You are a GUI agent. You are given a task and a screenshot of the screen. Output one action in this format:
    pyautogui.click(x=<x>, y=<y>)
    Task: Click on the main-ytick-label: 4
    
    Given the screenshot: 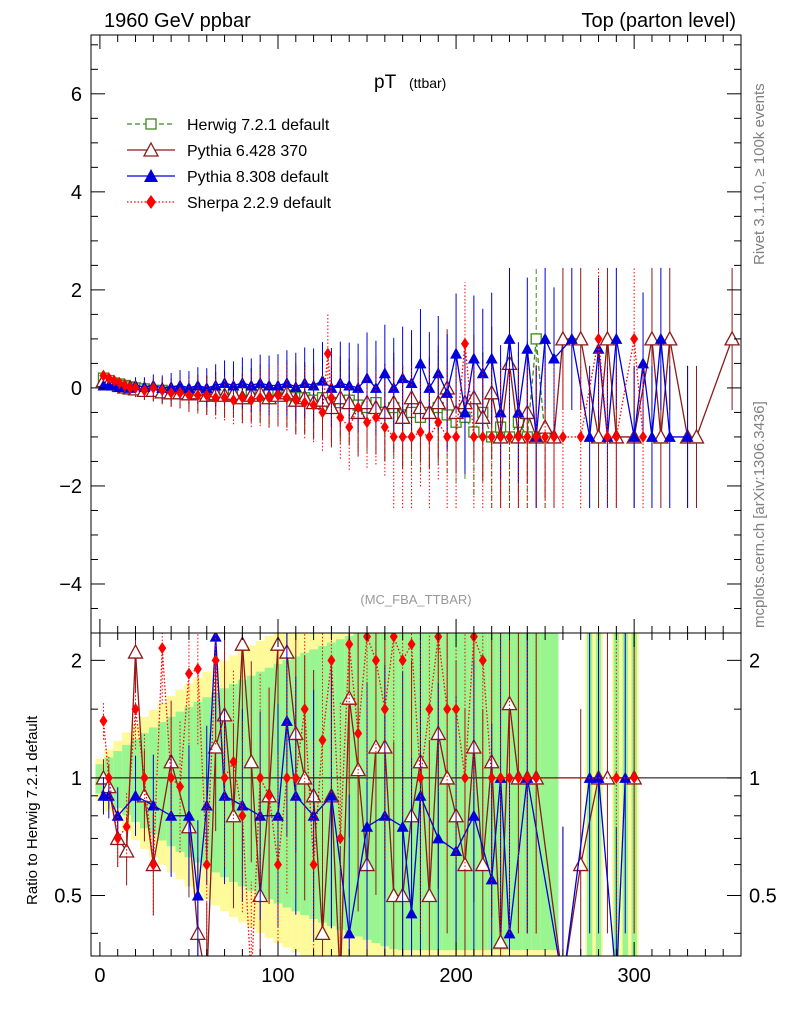 What is the action you would take?
    pyautogui.click(x=76, y=193)
    